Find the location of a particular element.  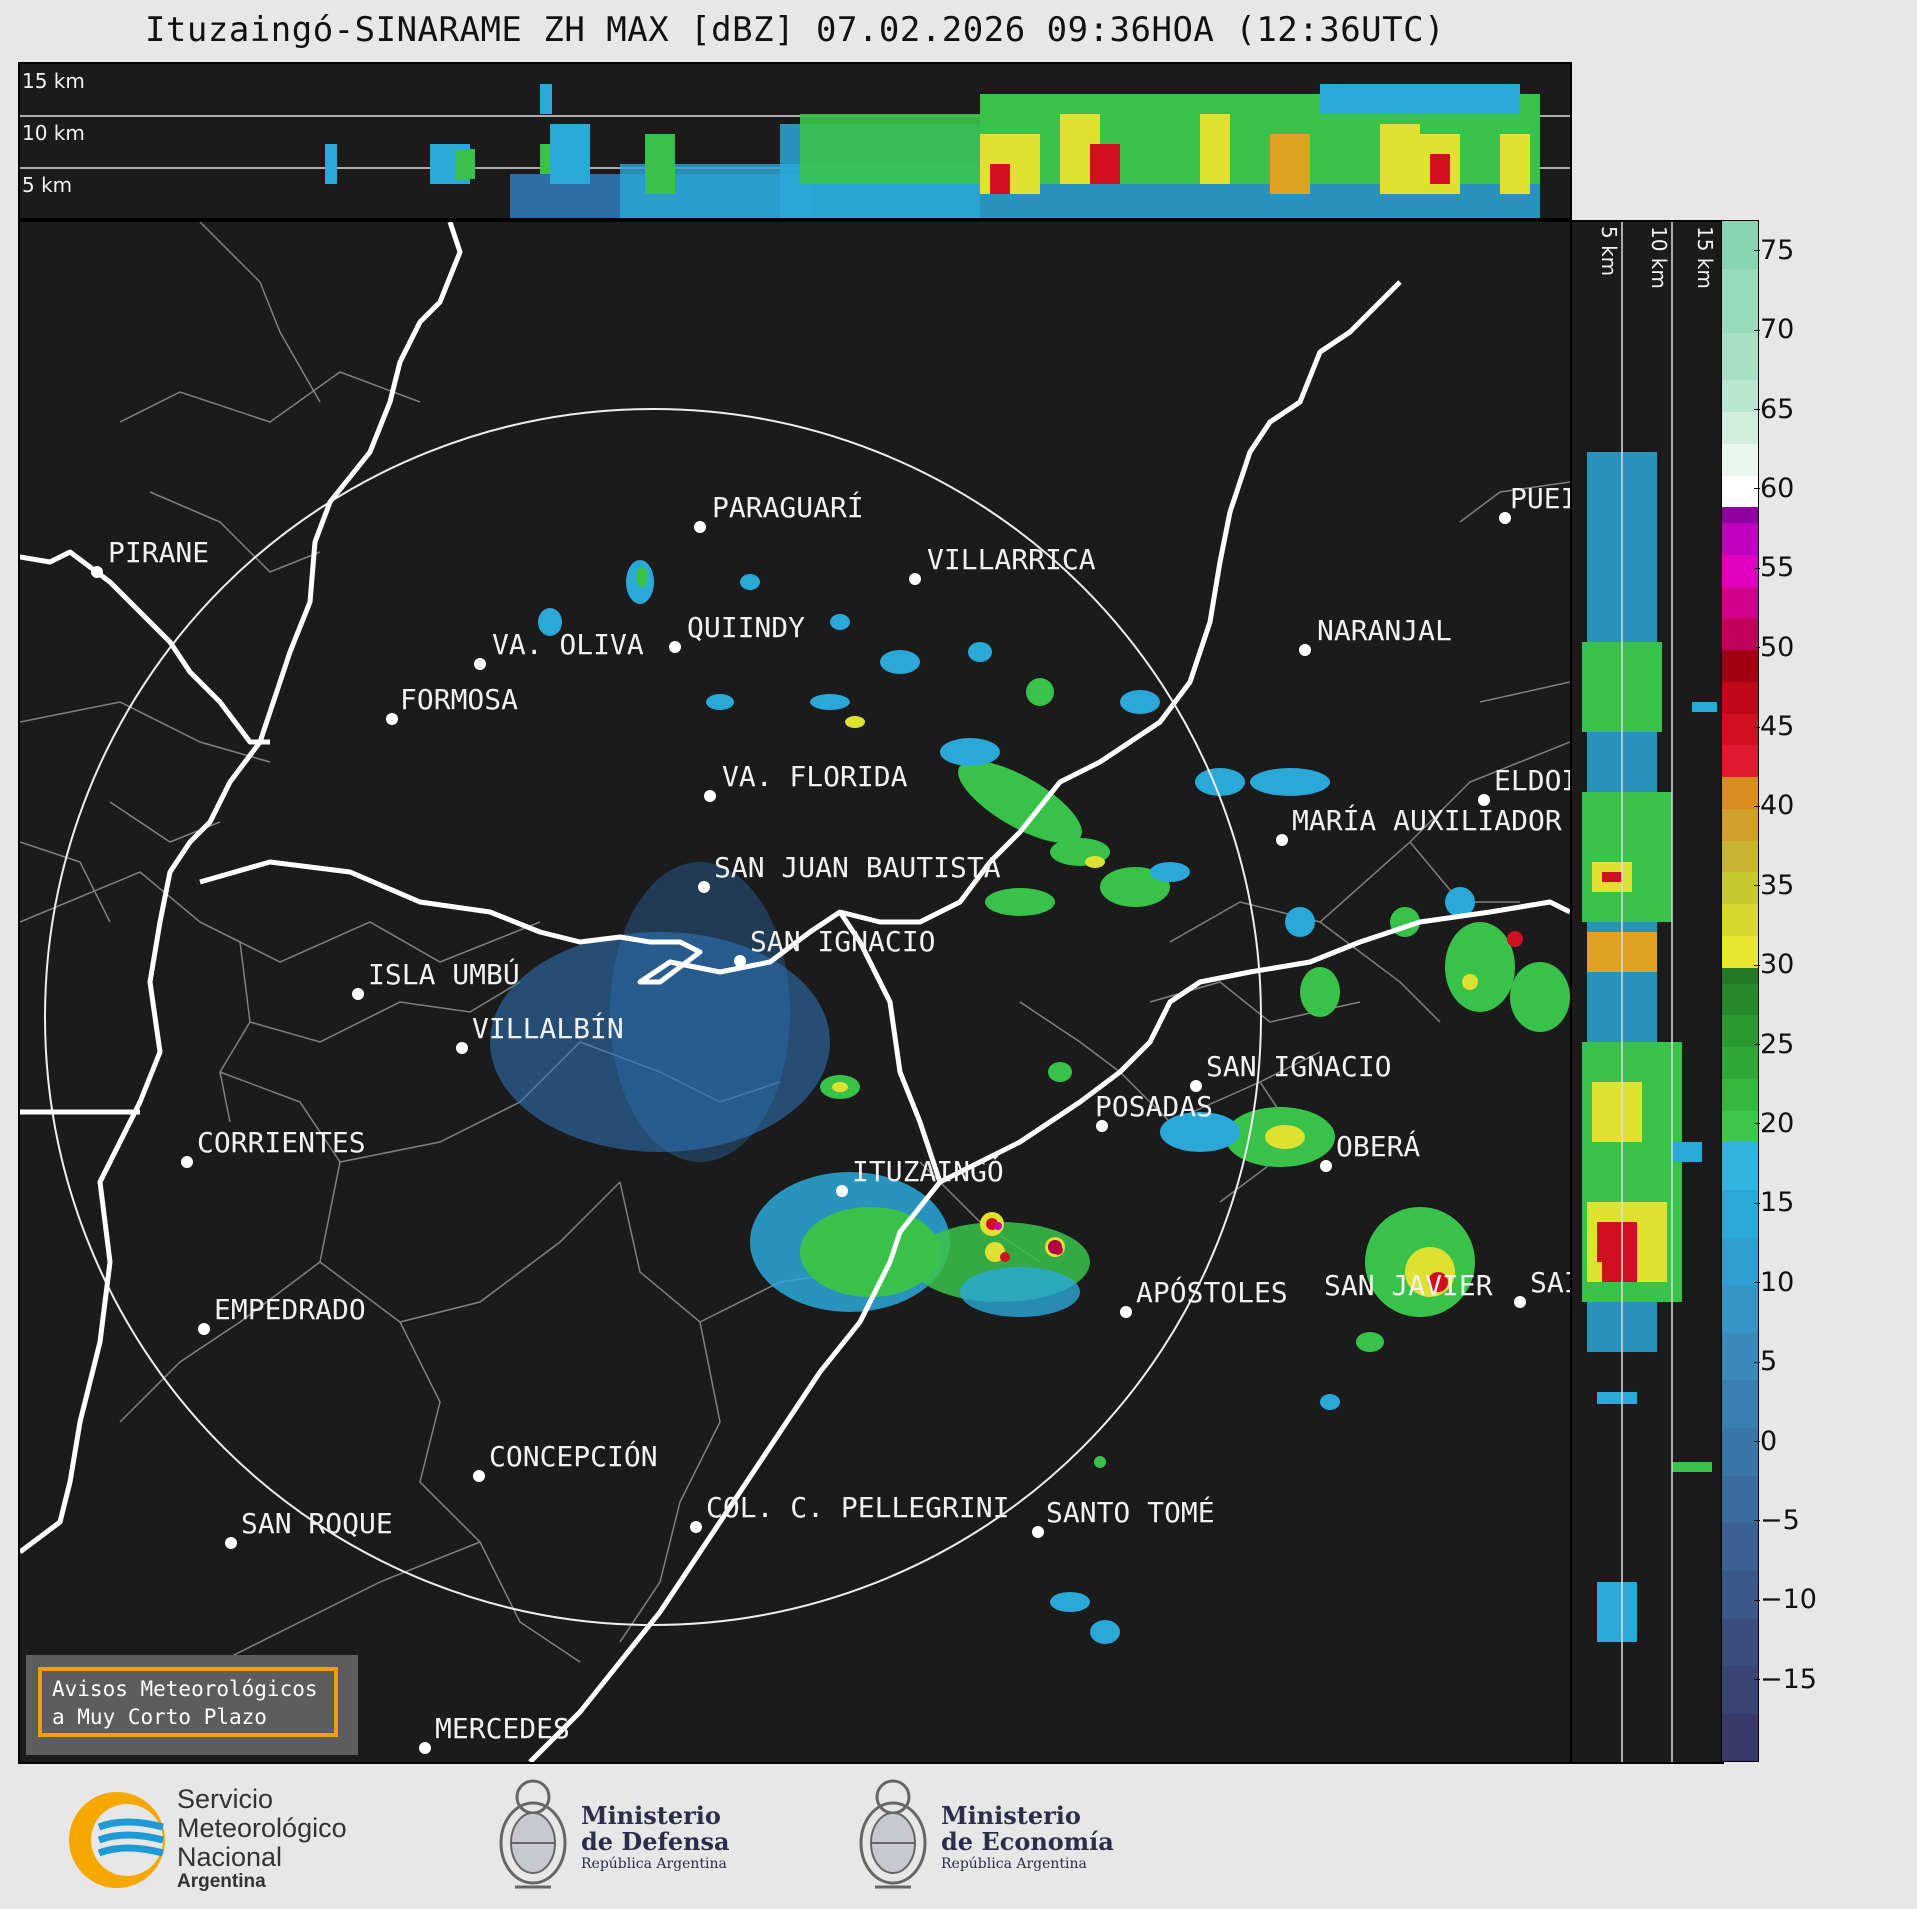

svg-text: VA. FLORIDA is located at coordinates (815, 776).